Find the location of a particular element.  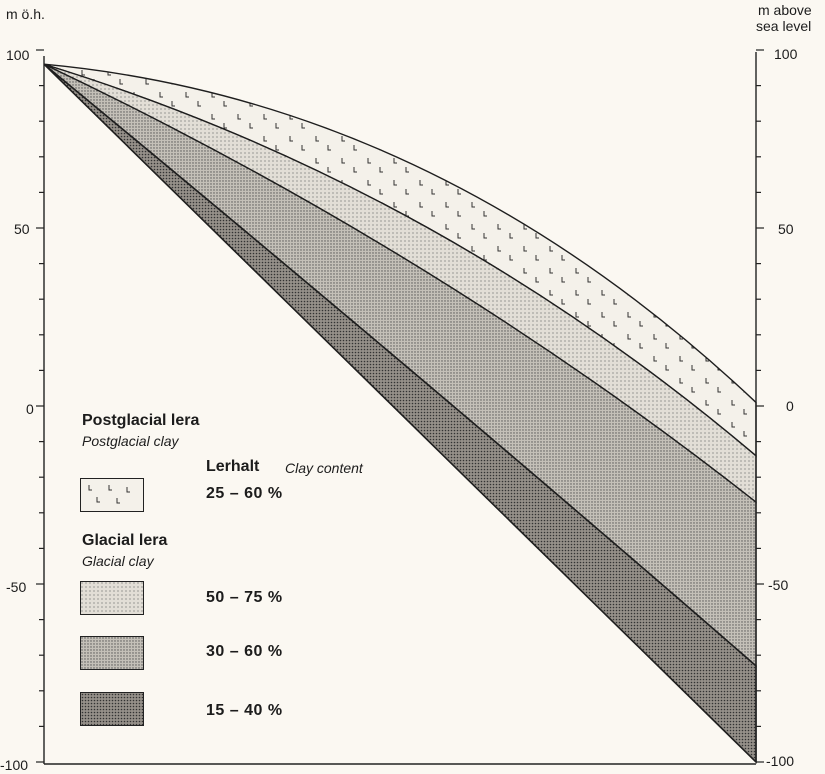

right-tick-0: 0 is located at coordinates (790, 406).